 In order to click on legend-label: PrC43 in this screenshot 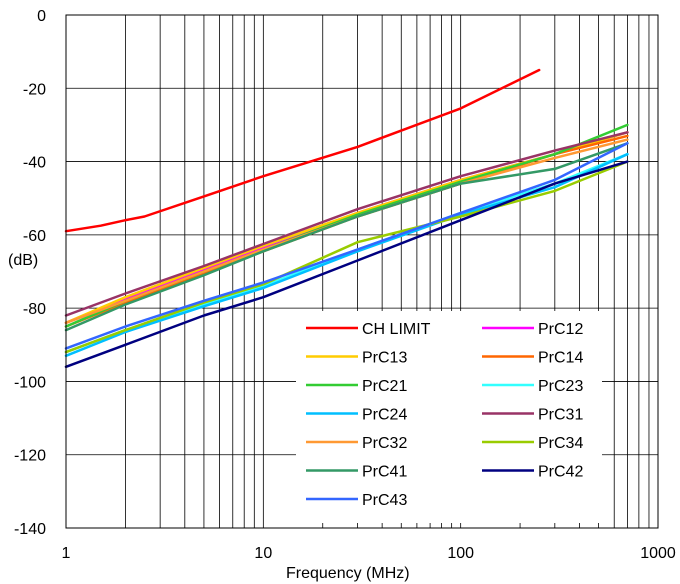, I will do `click(384, 500)`.